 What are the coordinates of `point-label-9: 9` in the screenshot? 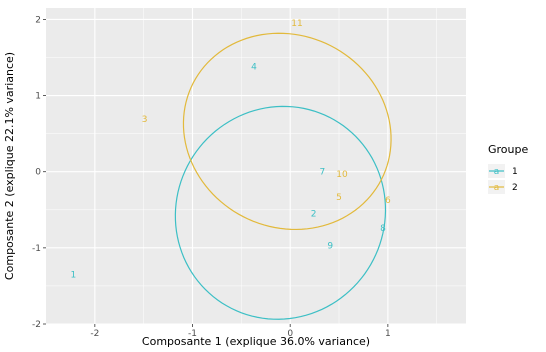 It's located at (330, 247).